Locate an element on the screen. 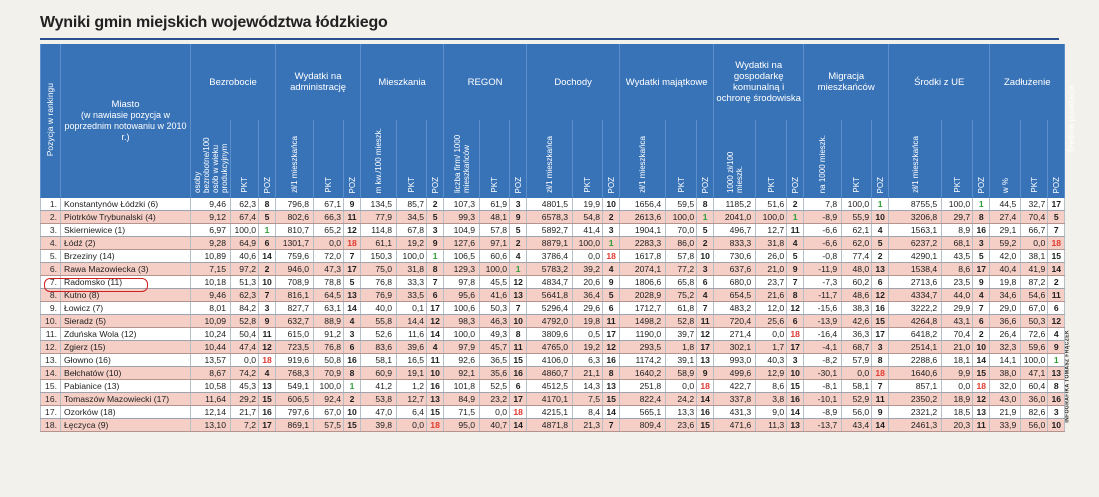 The image size is (1099, 497). pkt-value: 67,1 is located at coordinates (328, 205).